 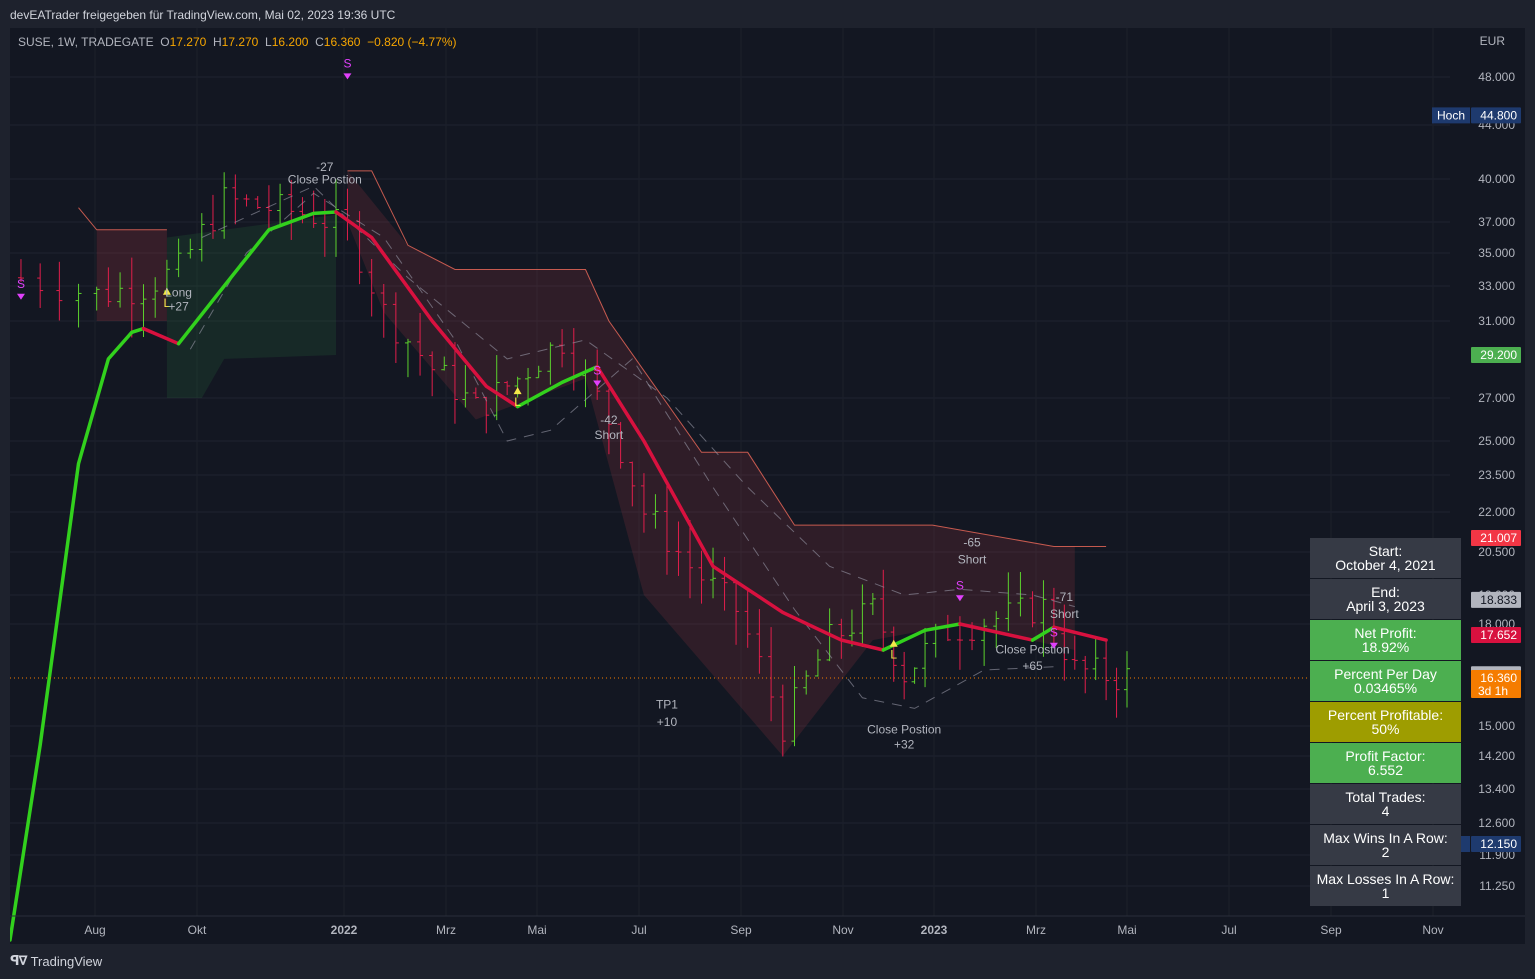 What do you see at coordinates (1496, 475) in the screenshot?
I see `price-tick-label: 23.500` at bounding box center [1496, 475].